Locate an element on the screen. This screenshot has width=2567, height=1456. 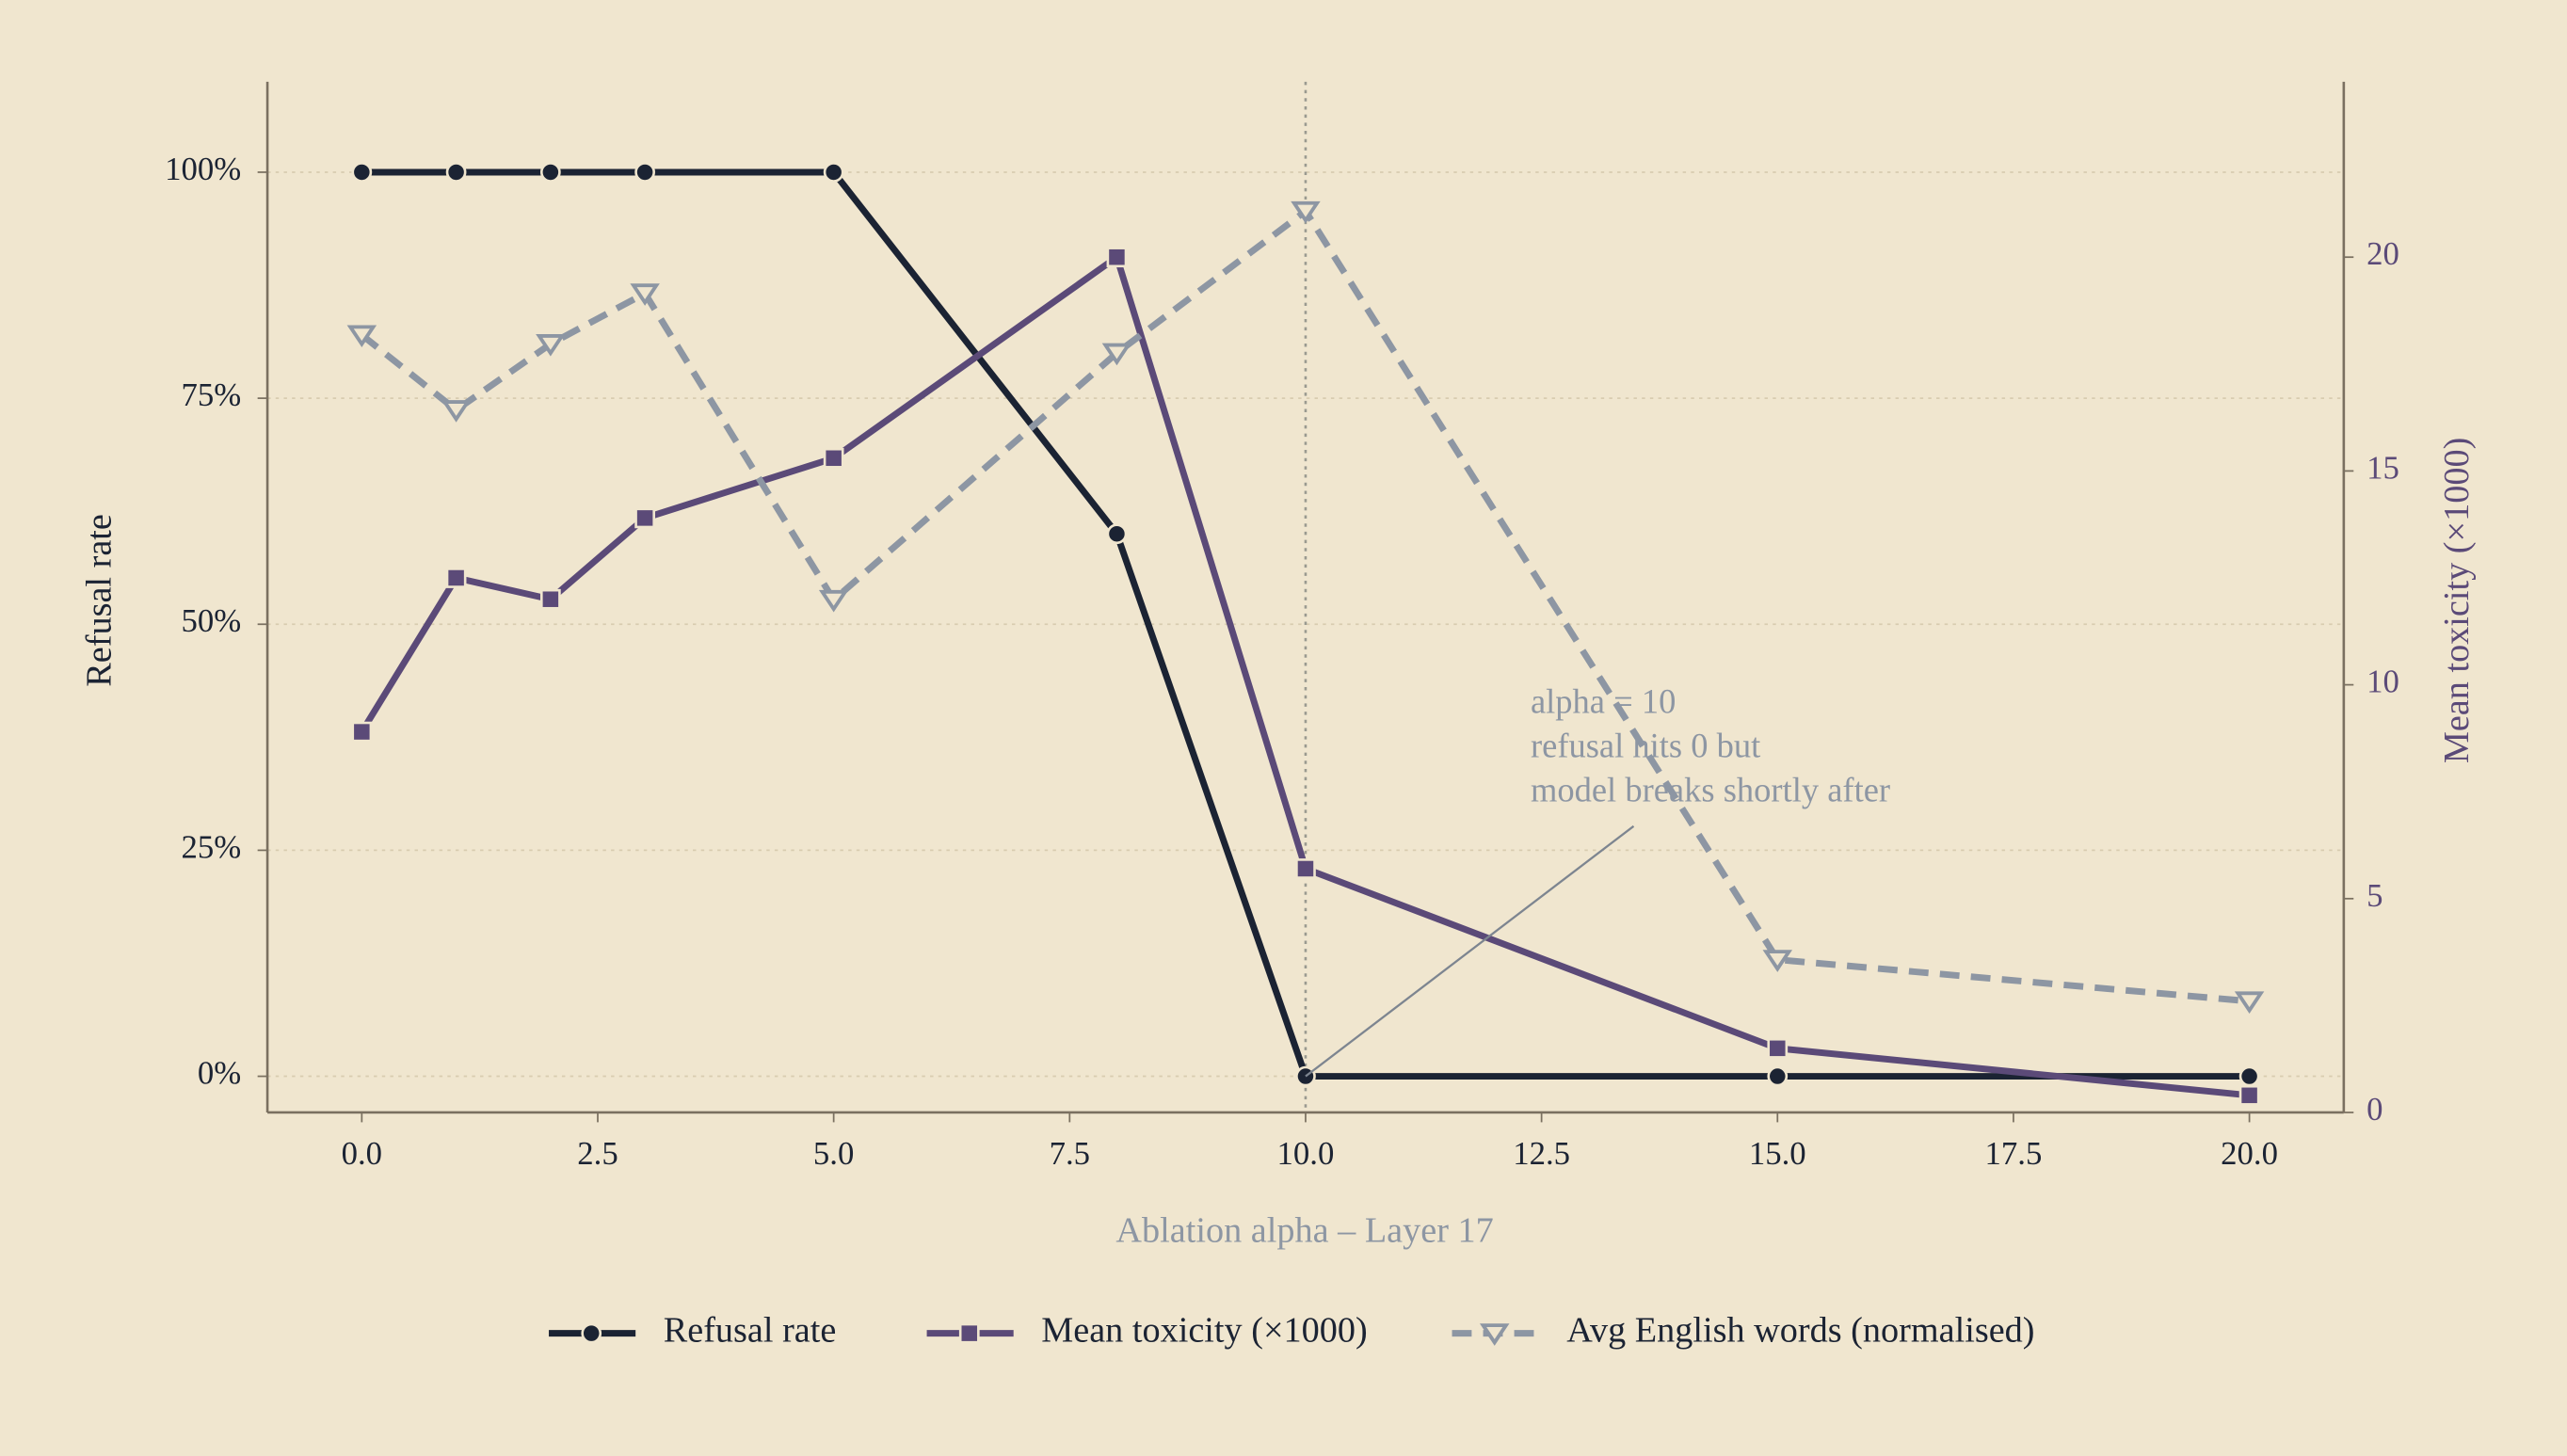
y2-axis-label: Mean toxicity (×1000) is located at coordinates (2457, 600).